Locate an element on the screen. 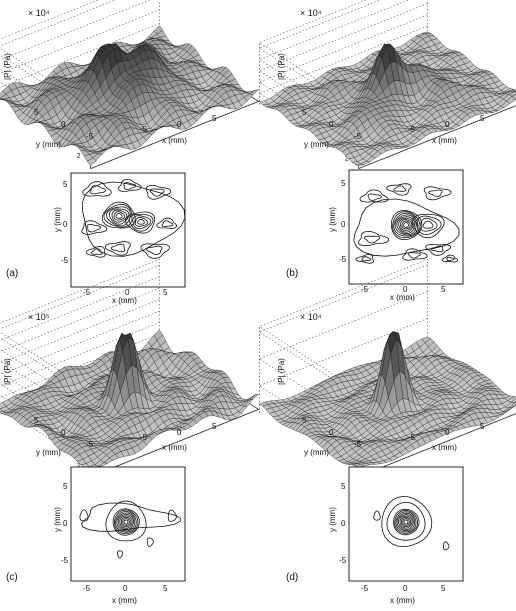 The height and width of the screenshot is (611, 516). panel-c-contour: y (mm) x (mm) 5 0 -5 -5 0 5 (c) is located at coordinates (96, 535).